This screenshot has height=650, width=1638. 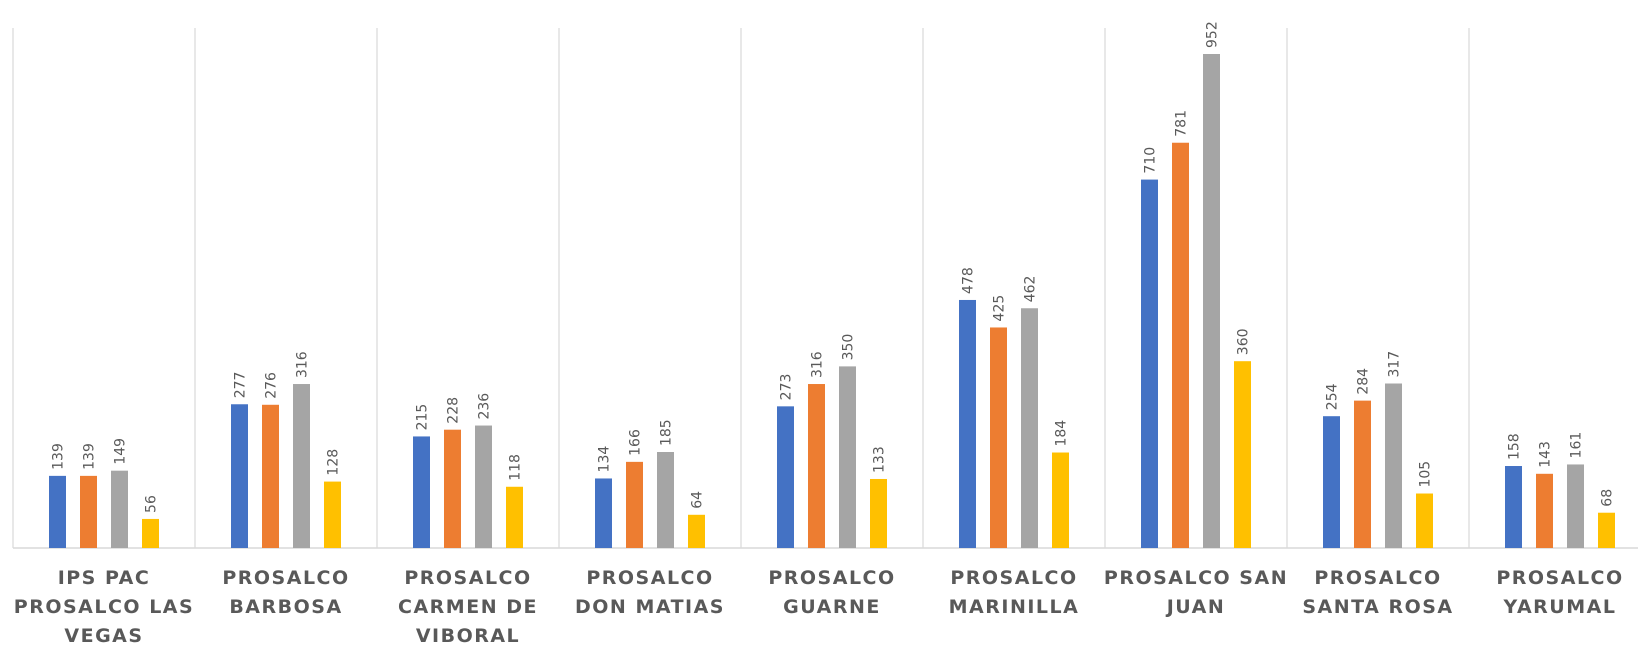 I want to click on data-label: 478, so click(x=969, y=280).